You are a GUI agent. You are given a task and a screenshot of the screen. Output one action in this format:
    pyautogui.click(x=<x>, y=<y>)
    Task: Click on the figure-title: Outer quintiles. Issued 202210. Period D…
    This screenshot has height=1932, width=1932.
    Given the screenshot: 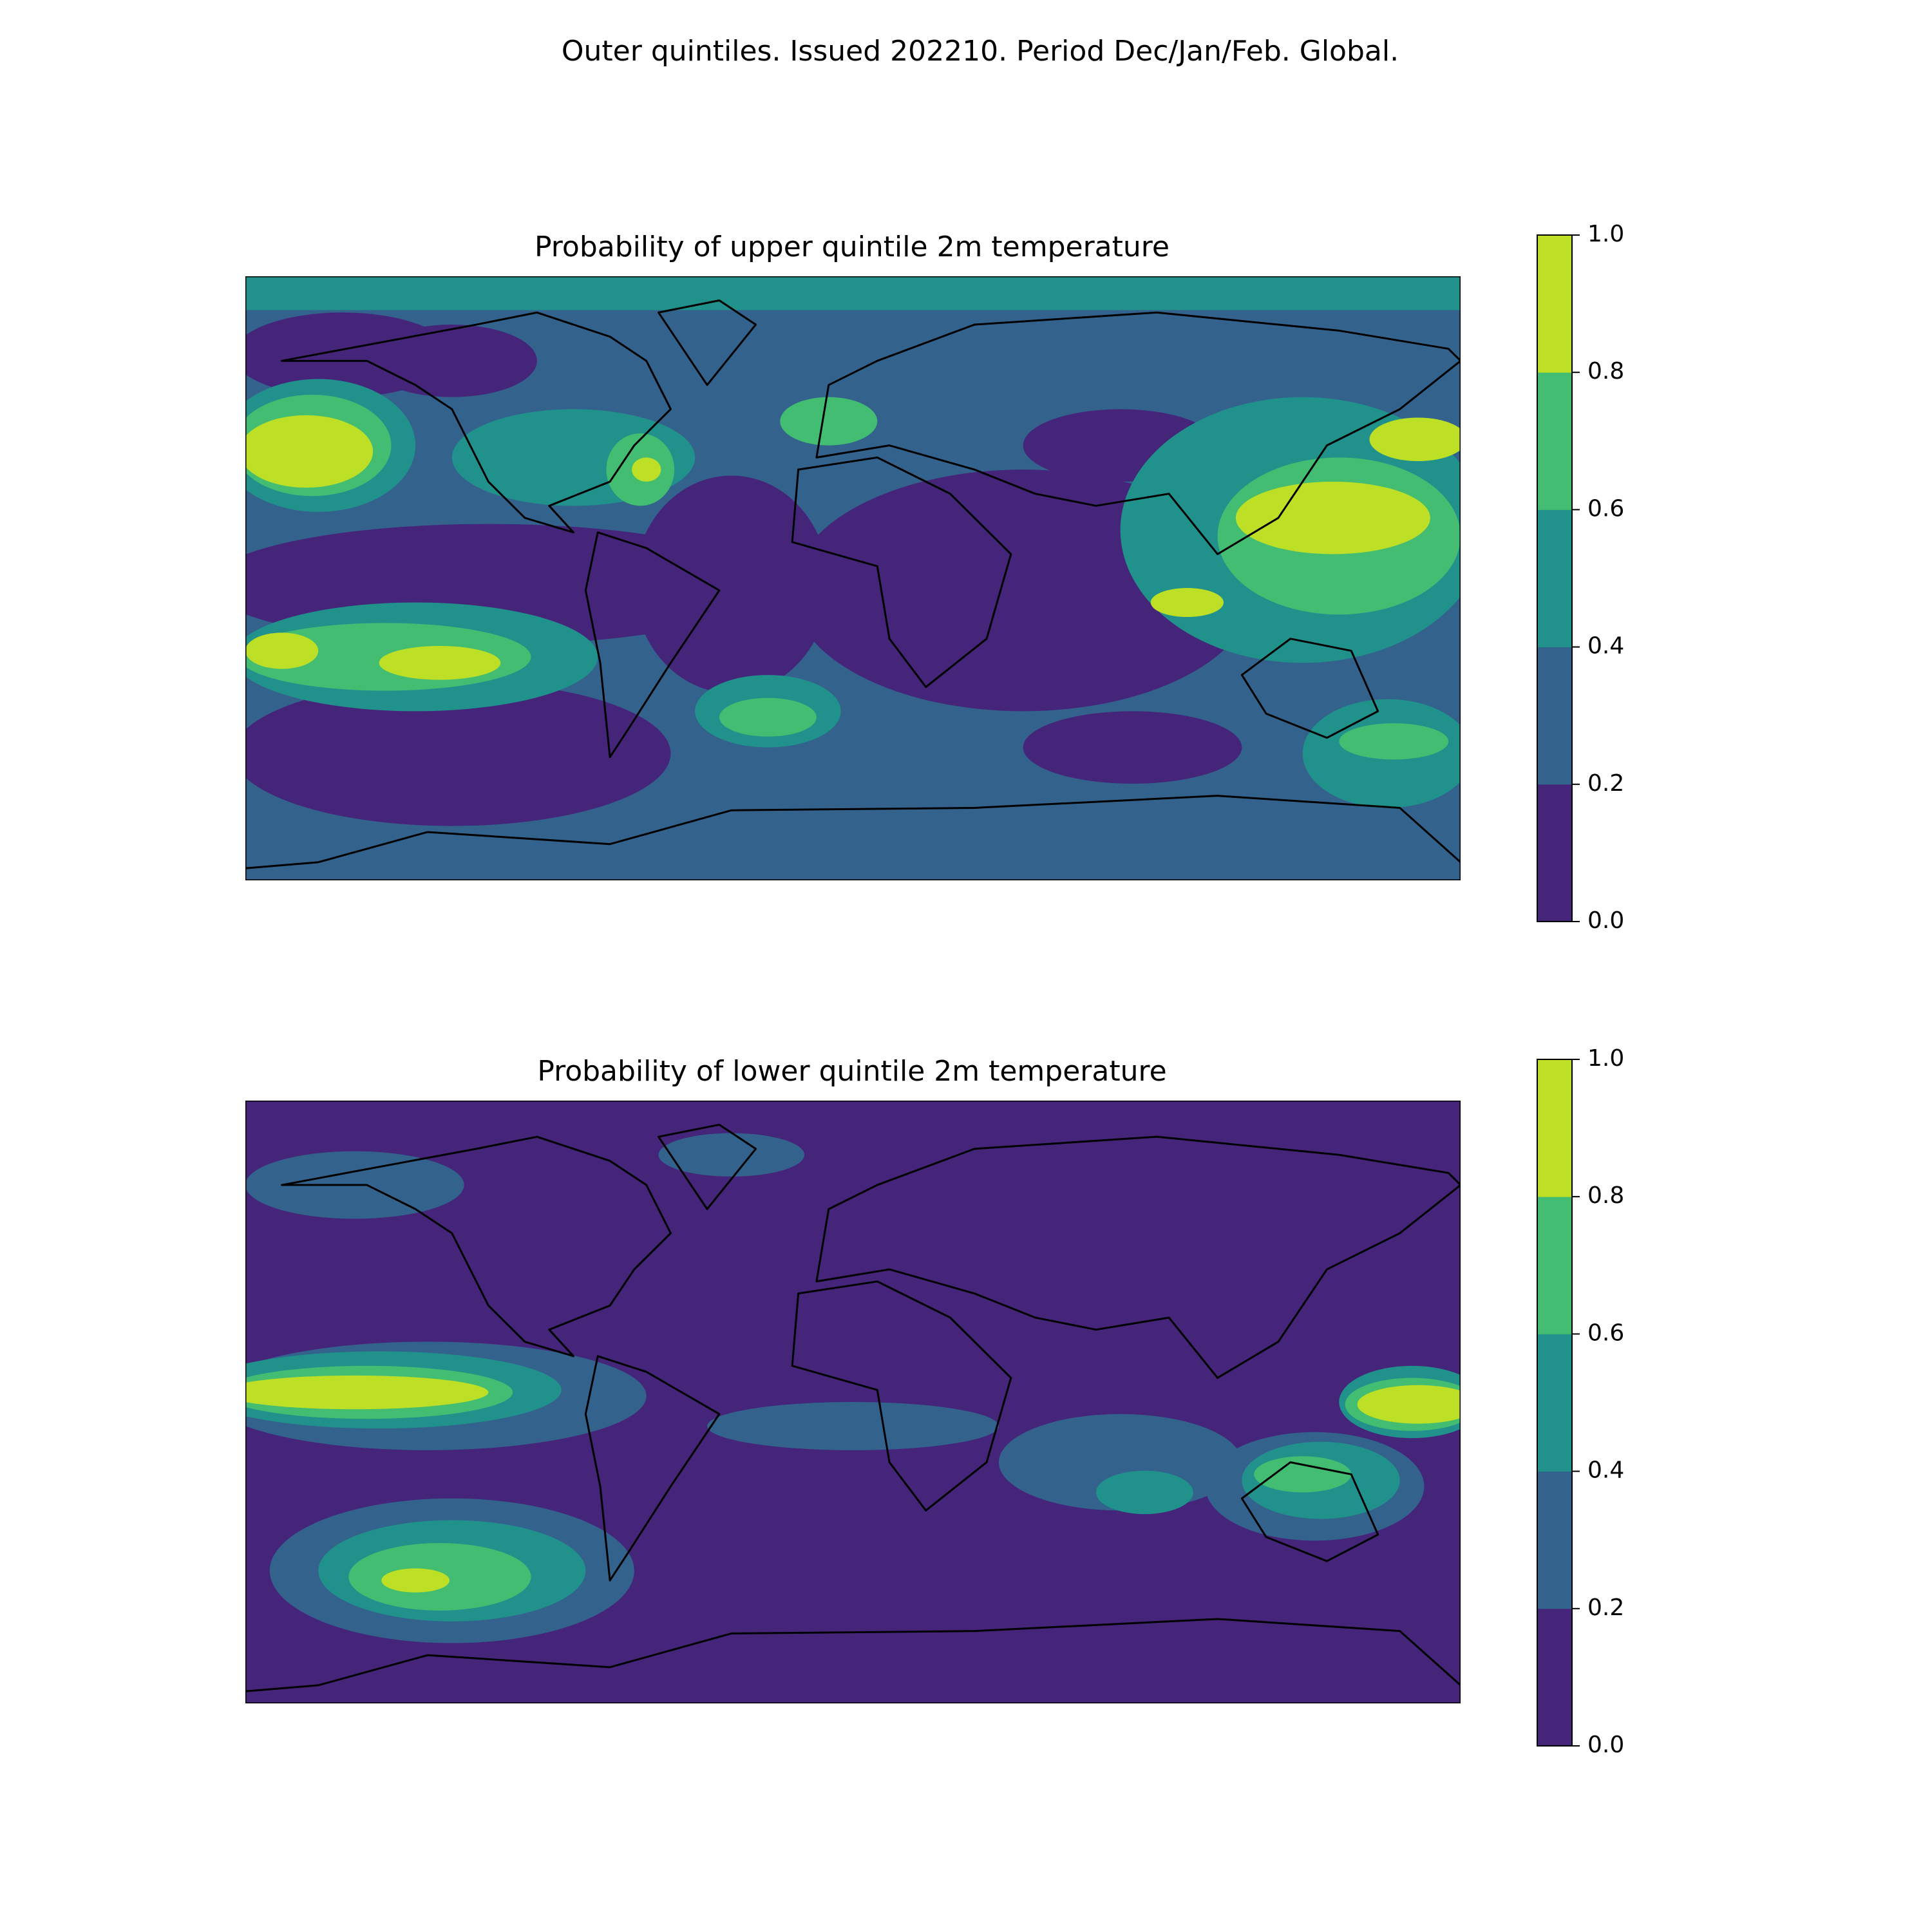 What is the action you would take?
    pyautogui.click(x=980, y=52)
    